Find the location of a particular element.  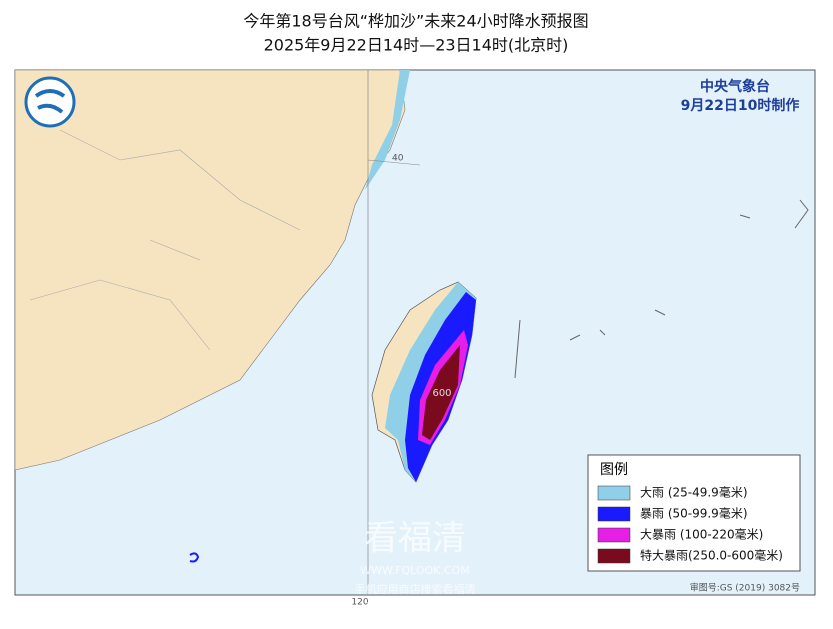

legend-label: 暴雨 (50-99.9毫米) is located at coordinates (694, 513).